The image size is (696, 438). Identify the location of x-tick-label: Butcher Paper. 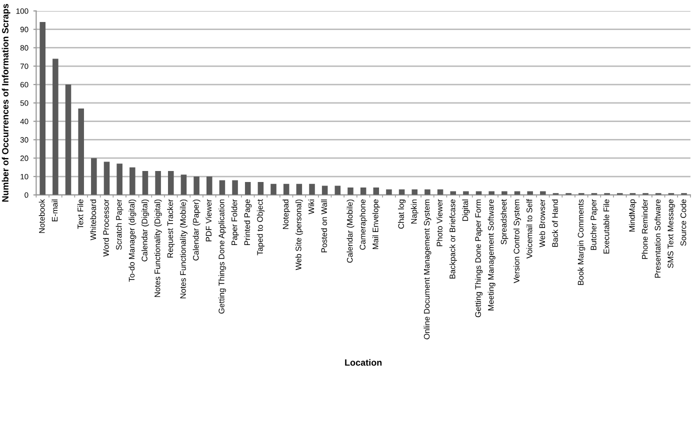
(594, 224).